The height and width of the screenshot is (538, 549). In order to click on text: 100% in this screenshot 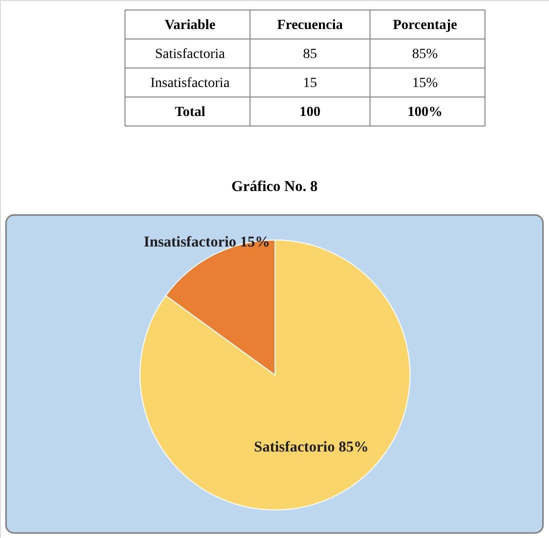, I will do `click(425, 112)`.